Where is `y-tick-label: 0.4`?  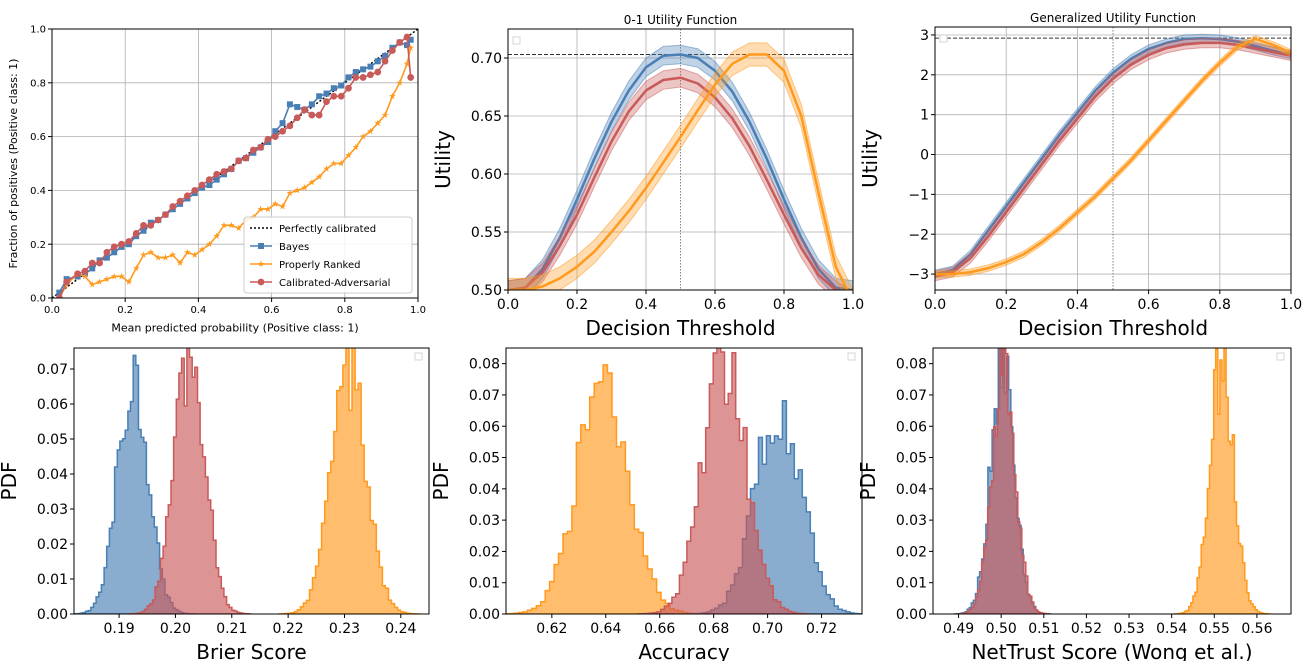 y-tick-label: 0.4 is located at coordinates (38, 191).